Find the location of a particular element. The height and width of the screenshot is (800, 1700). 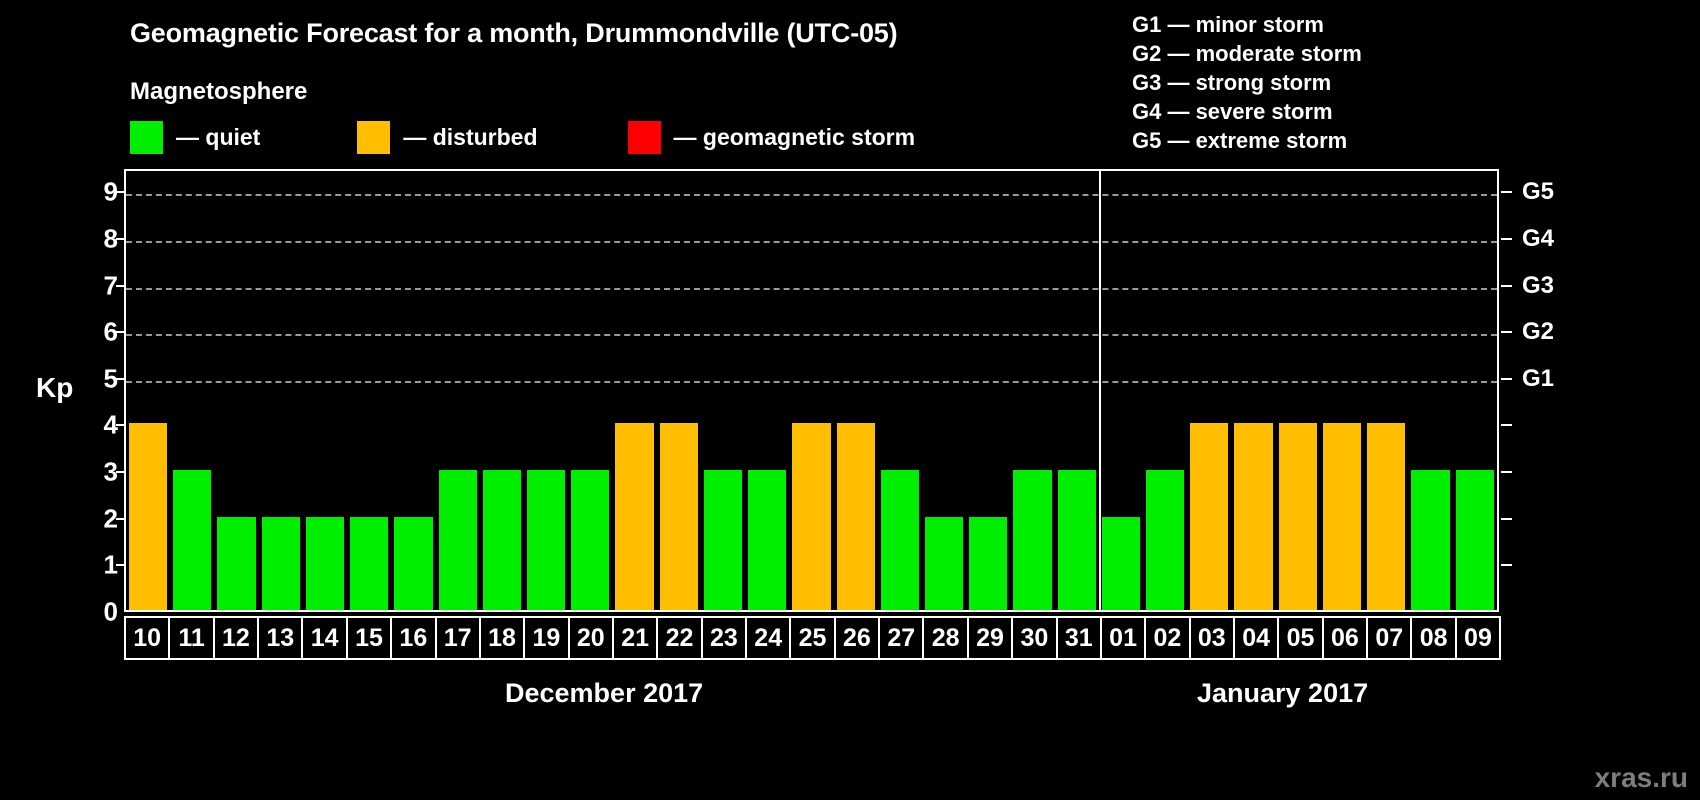

day-label-10: 10 is located at coordinates (147, 638).